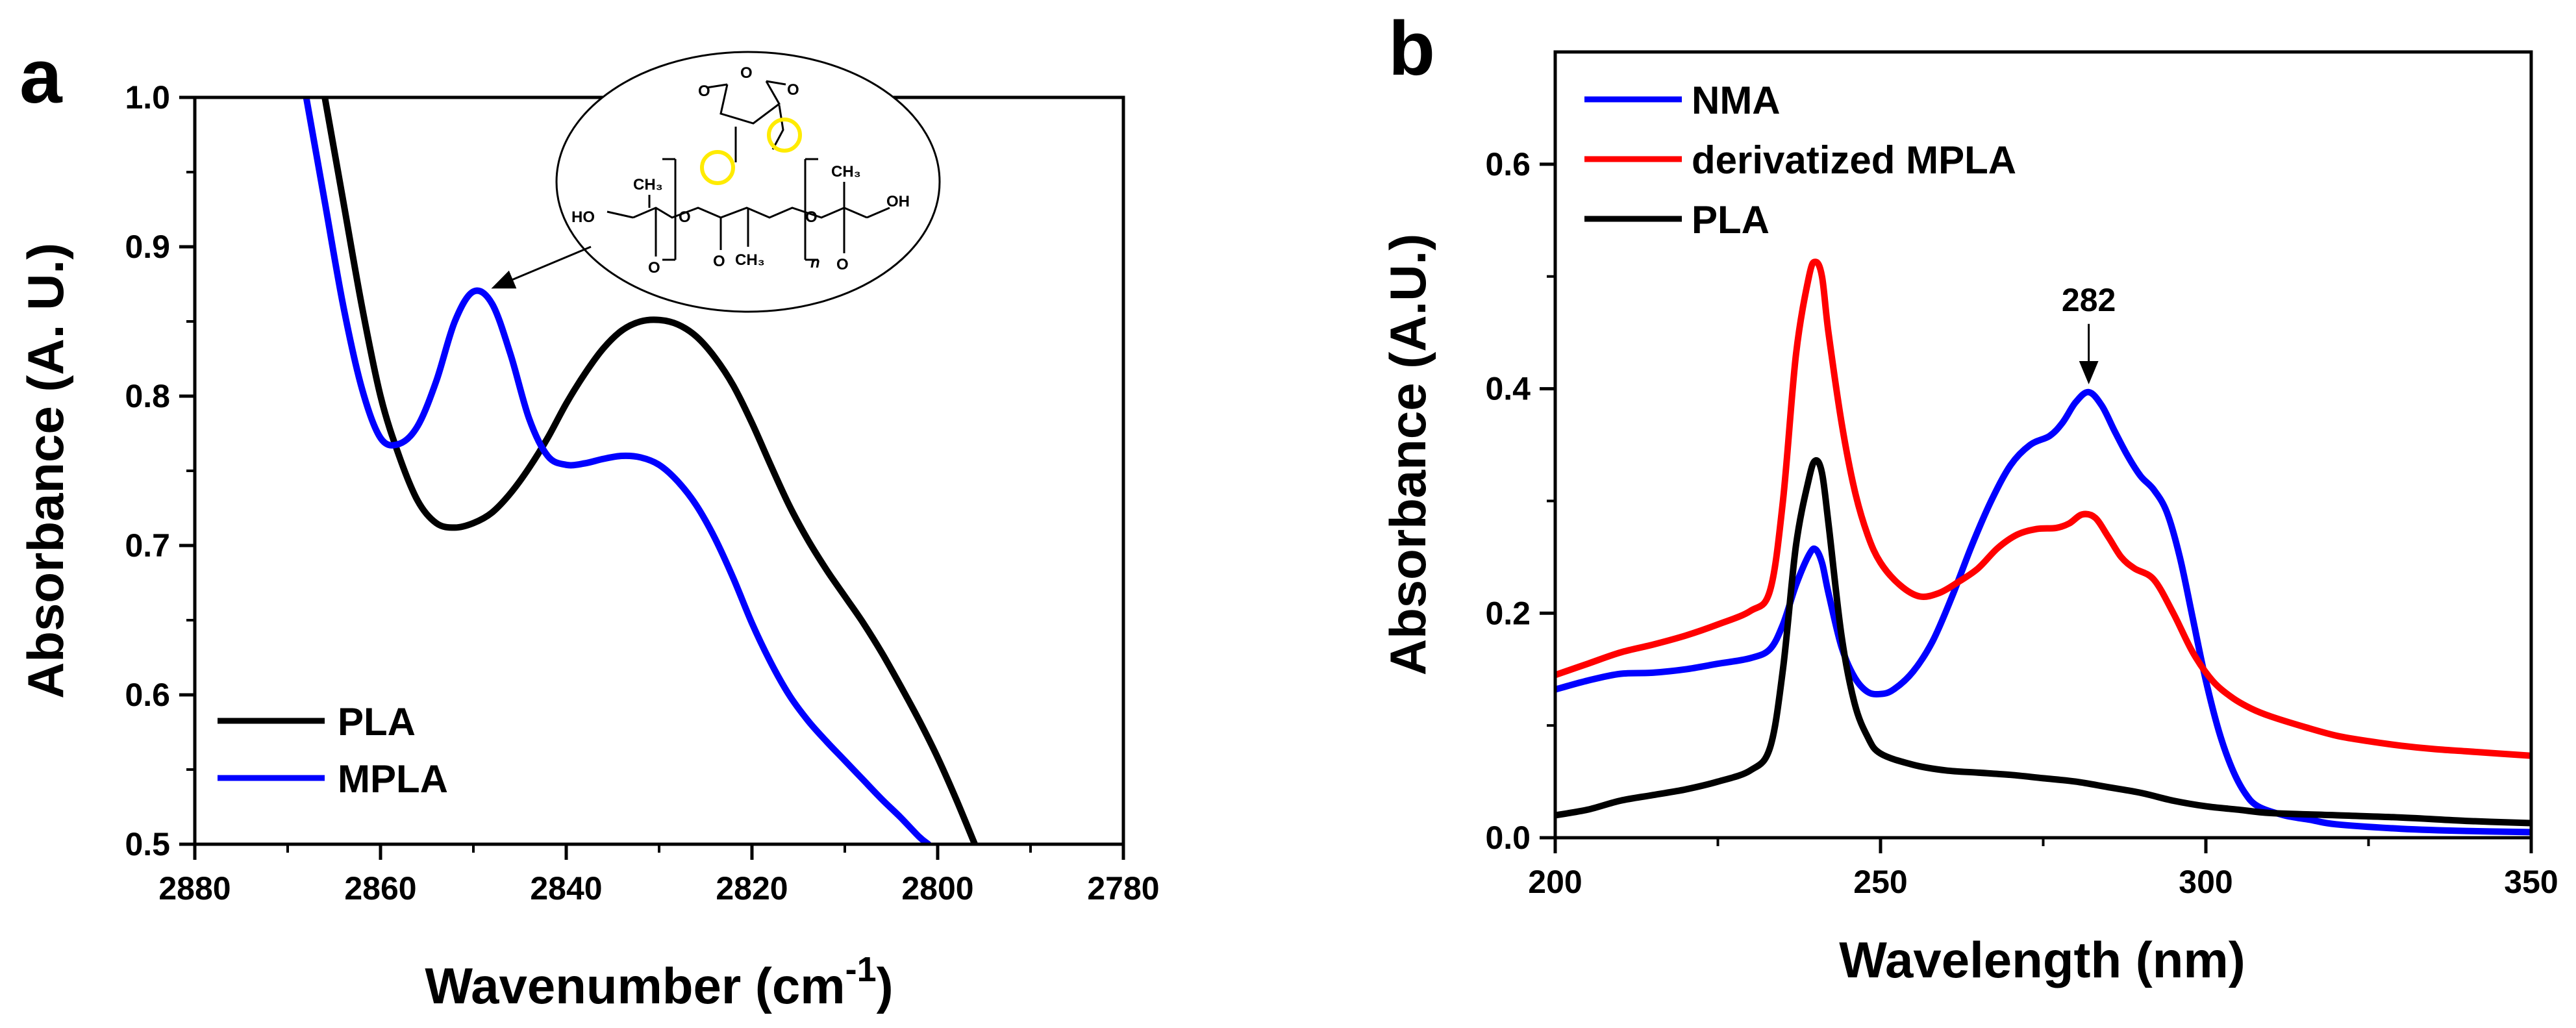  I want to click on y-tick-label: 0.8, so click(147, 396).